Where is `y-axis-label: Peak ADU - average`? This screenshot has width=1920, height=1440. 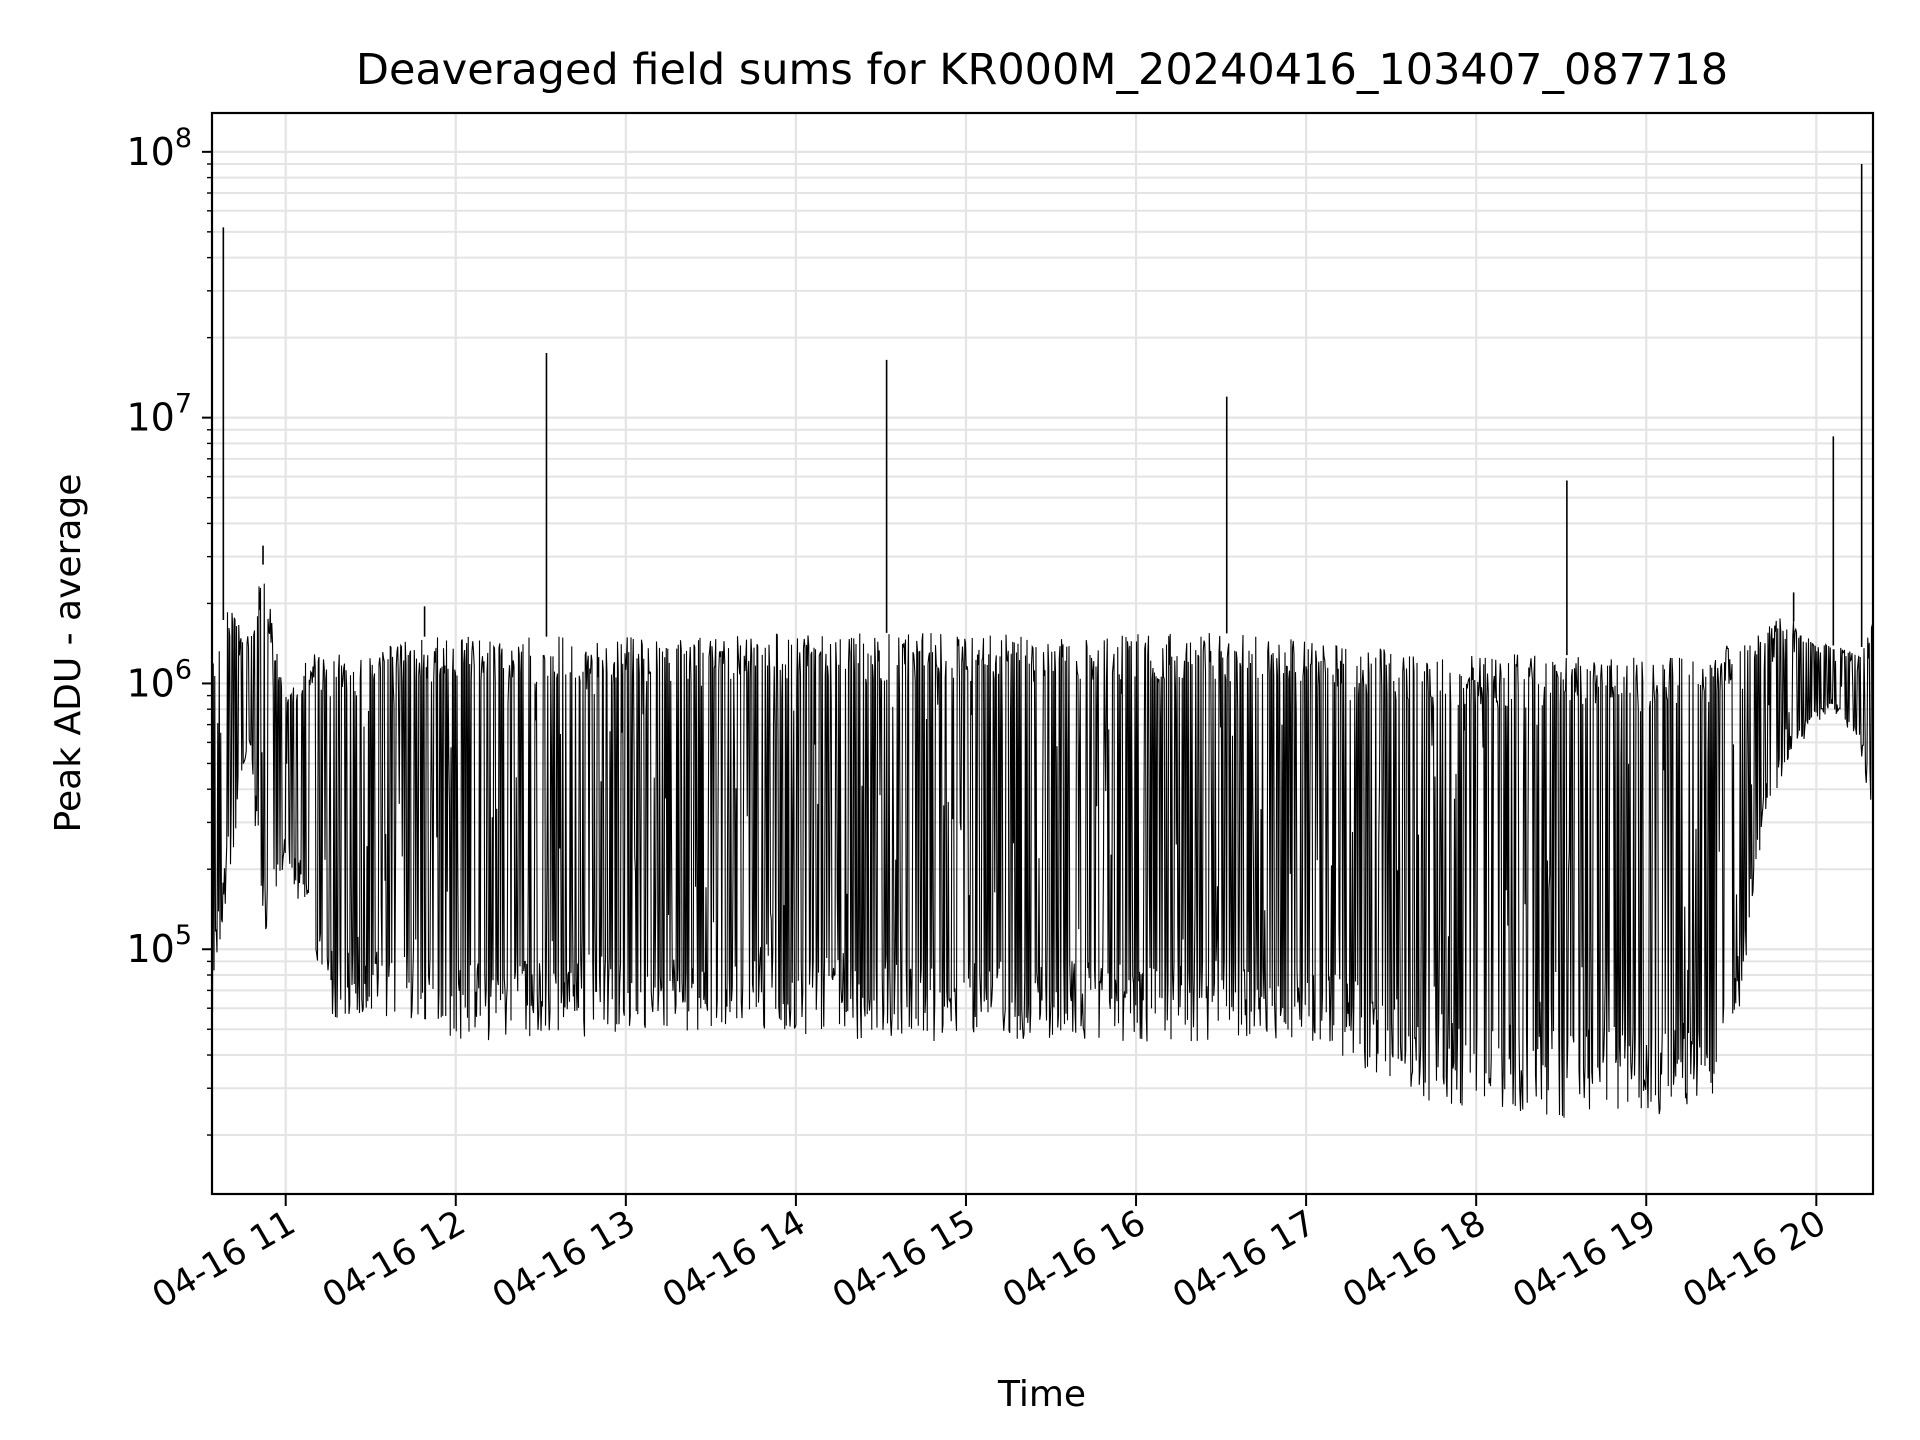
y-axis-label: Peak ADU - average is located at coordinates (68, 653).